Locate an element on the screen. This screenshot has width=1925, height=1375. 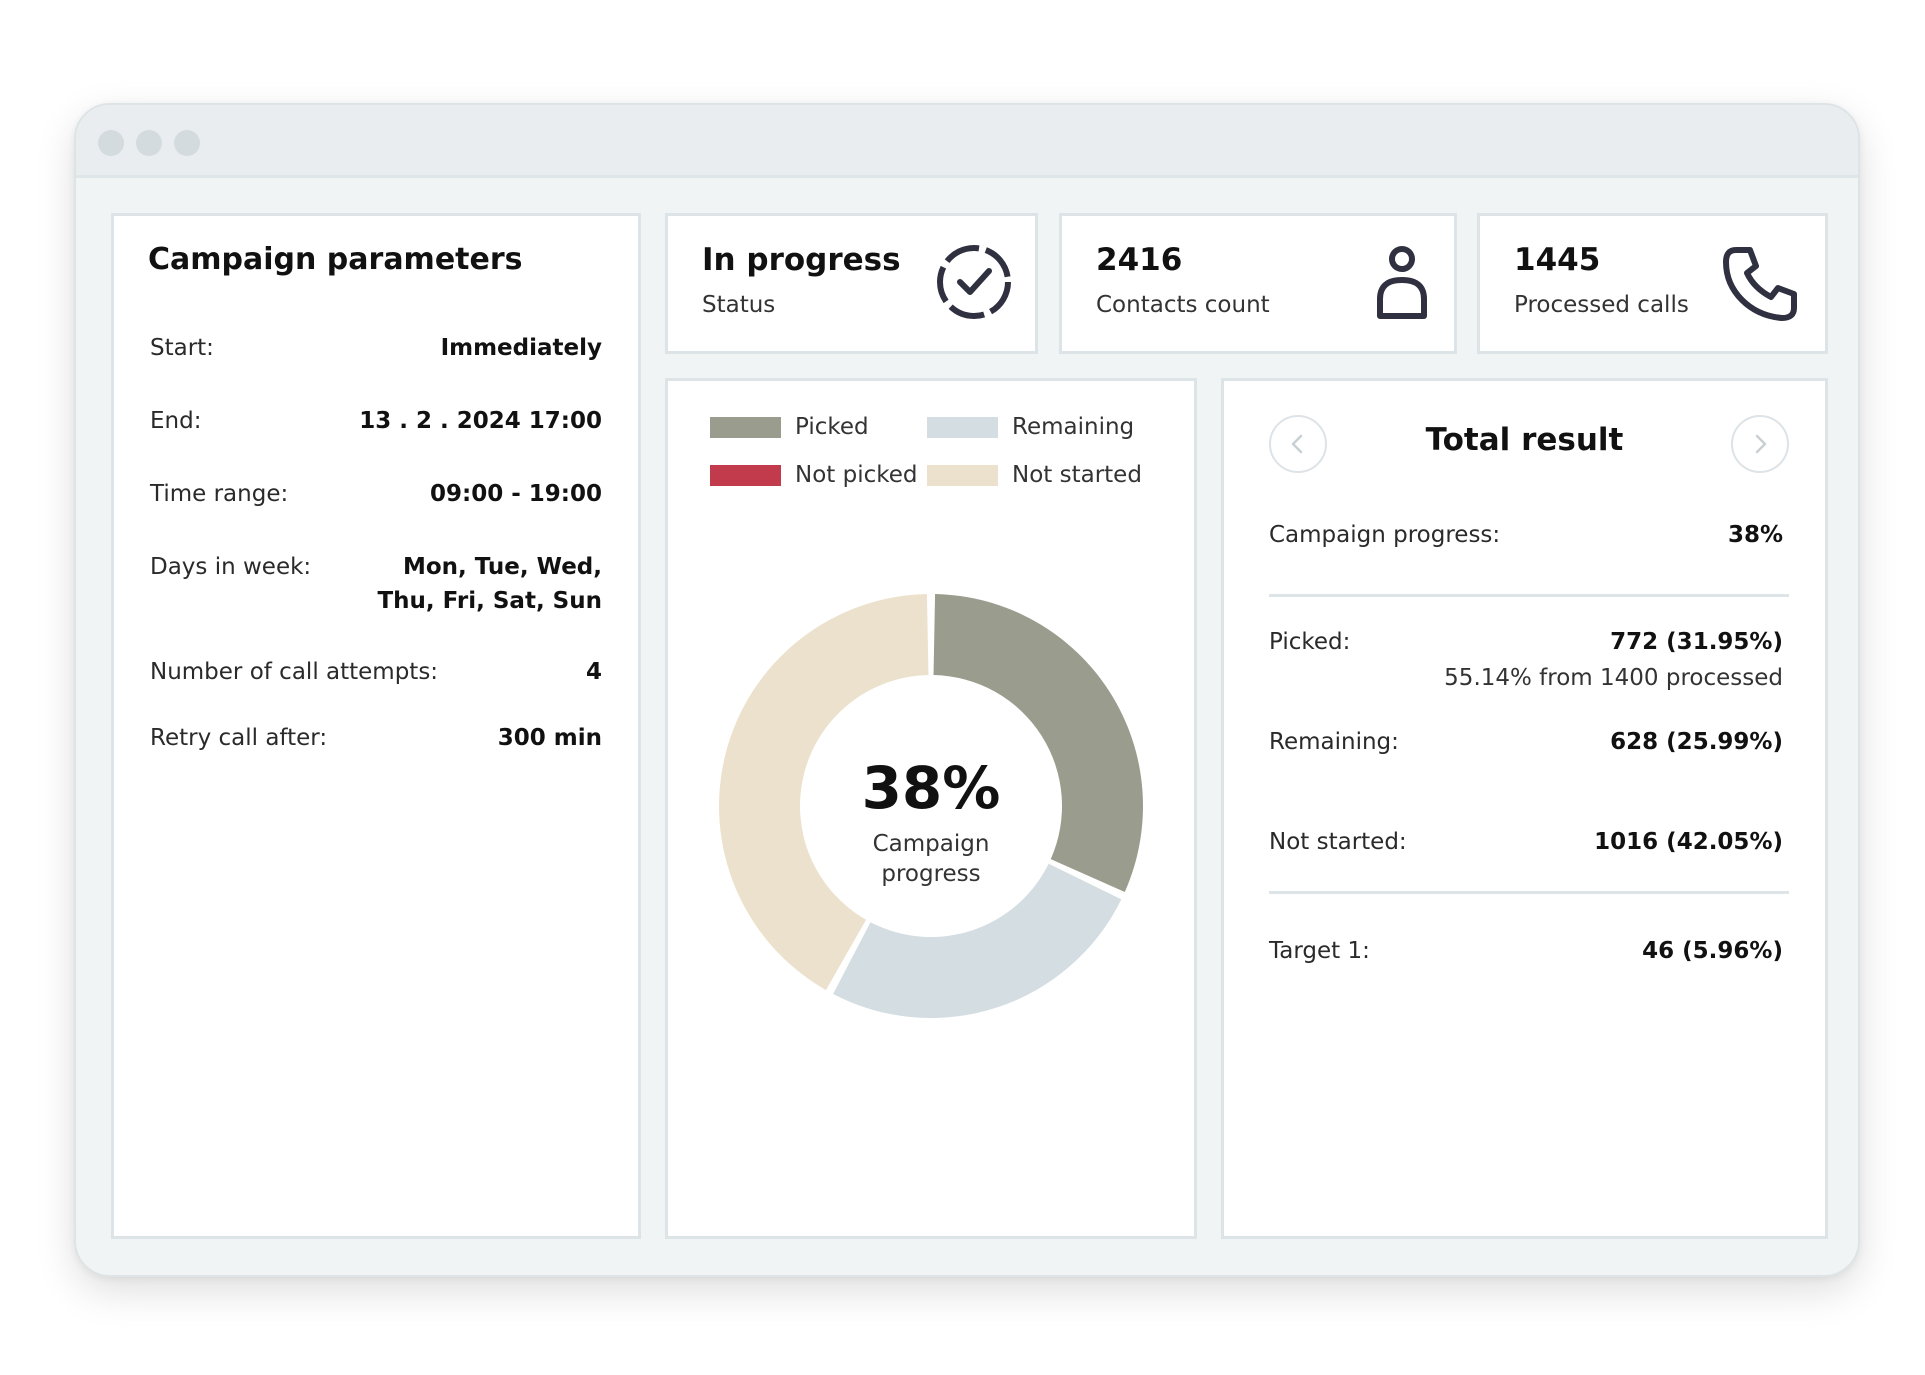
total-result-title: Total result is located at coordinates (1524, 440).